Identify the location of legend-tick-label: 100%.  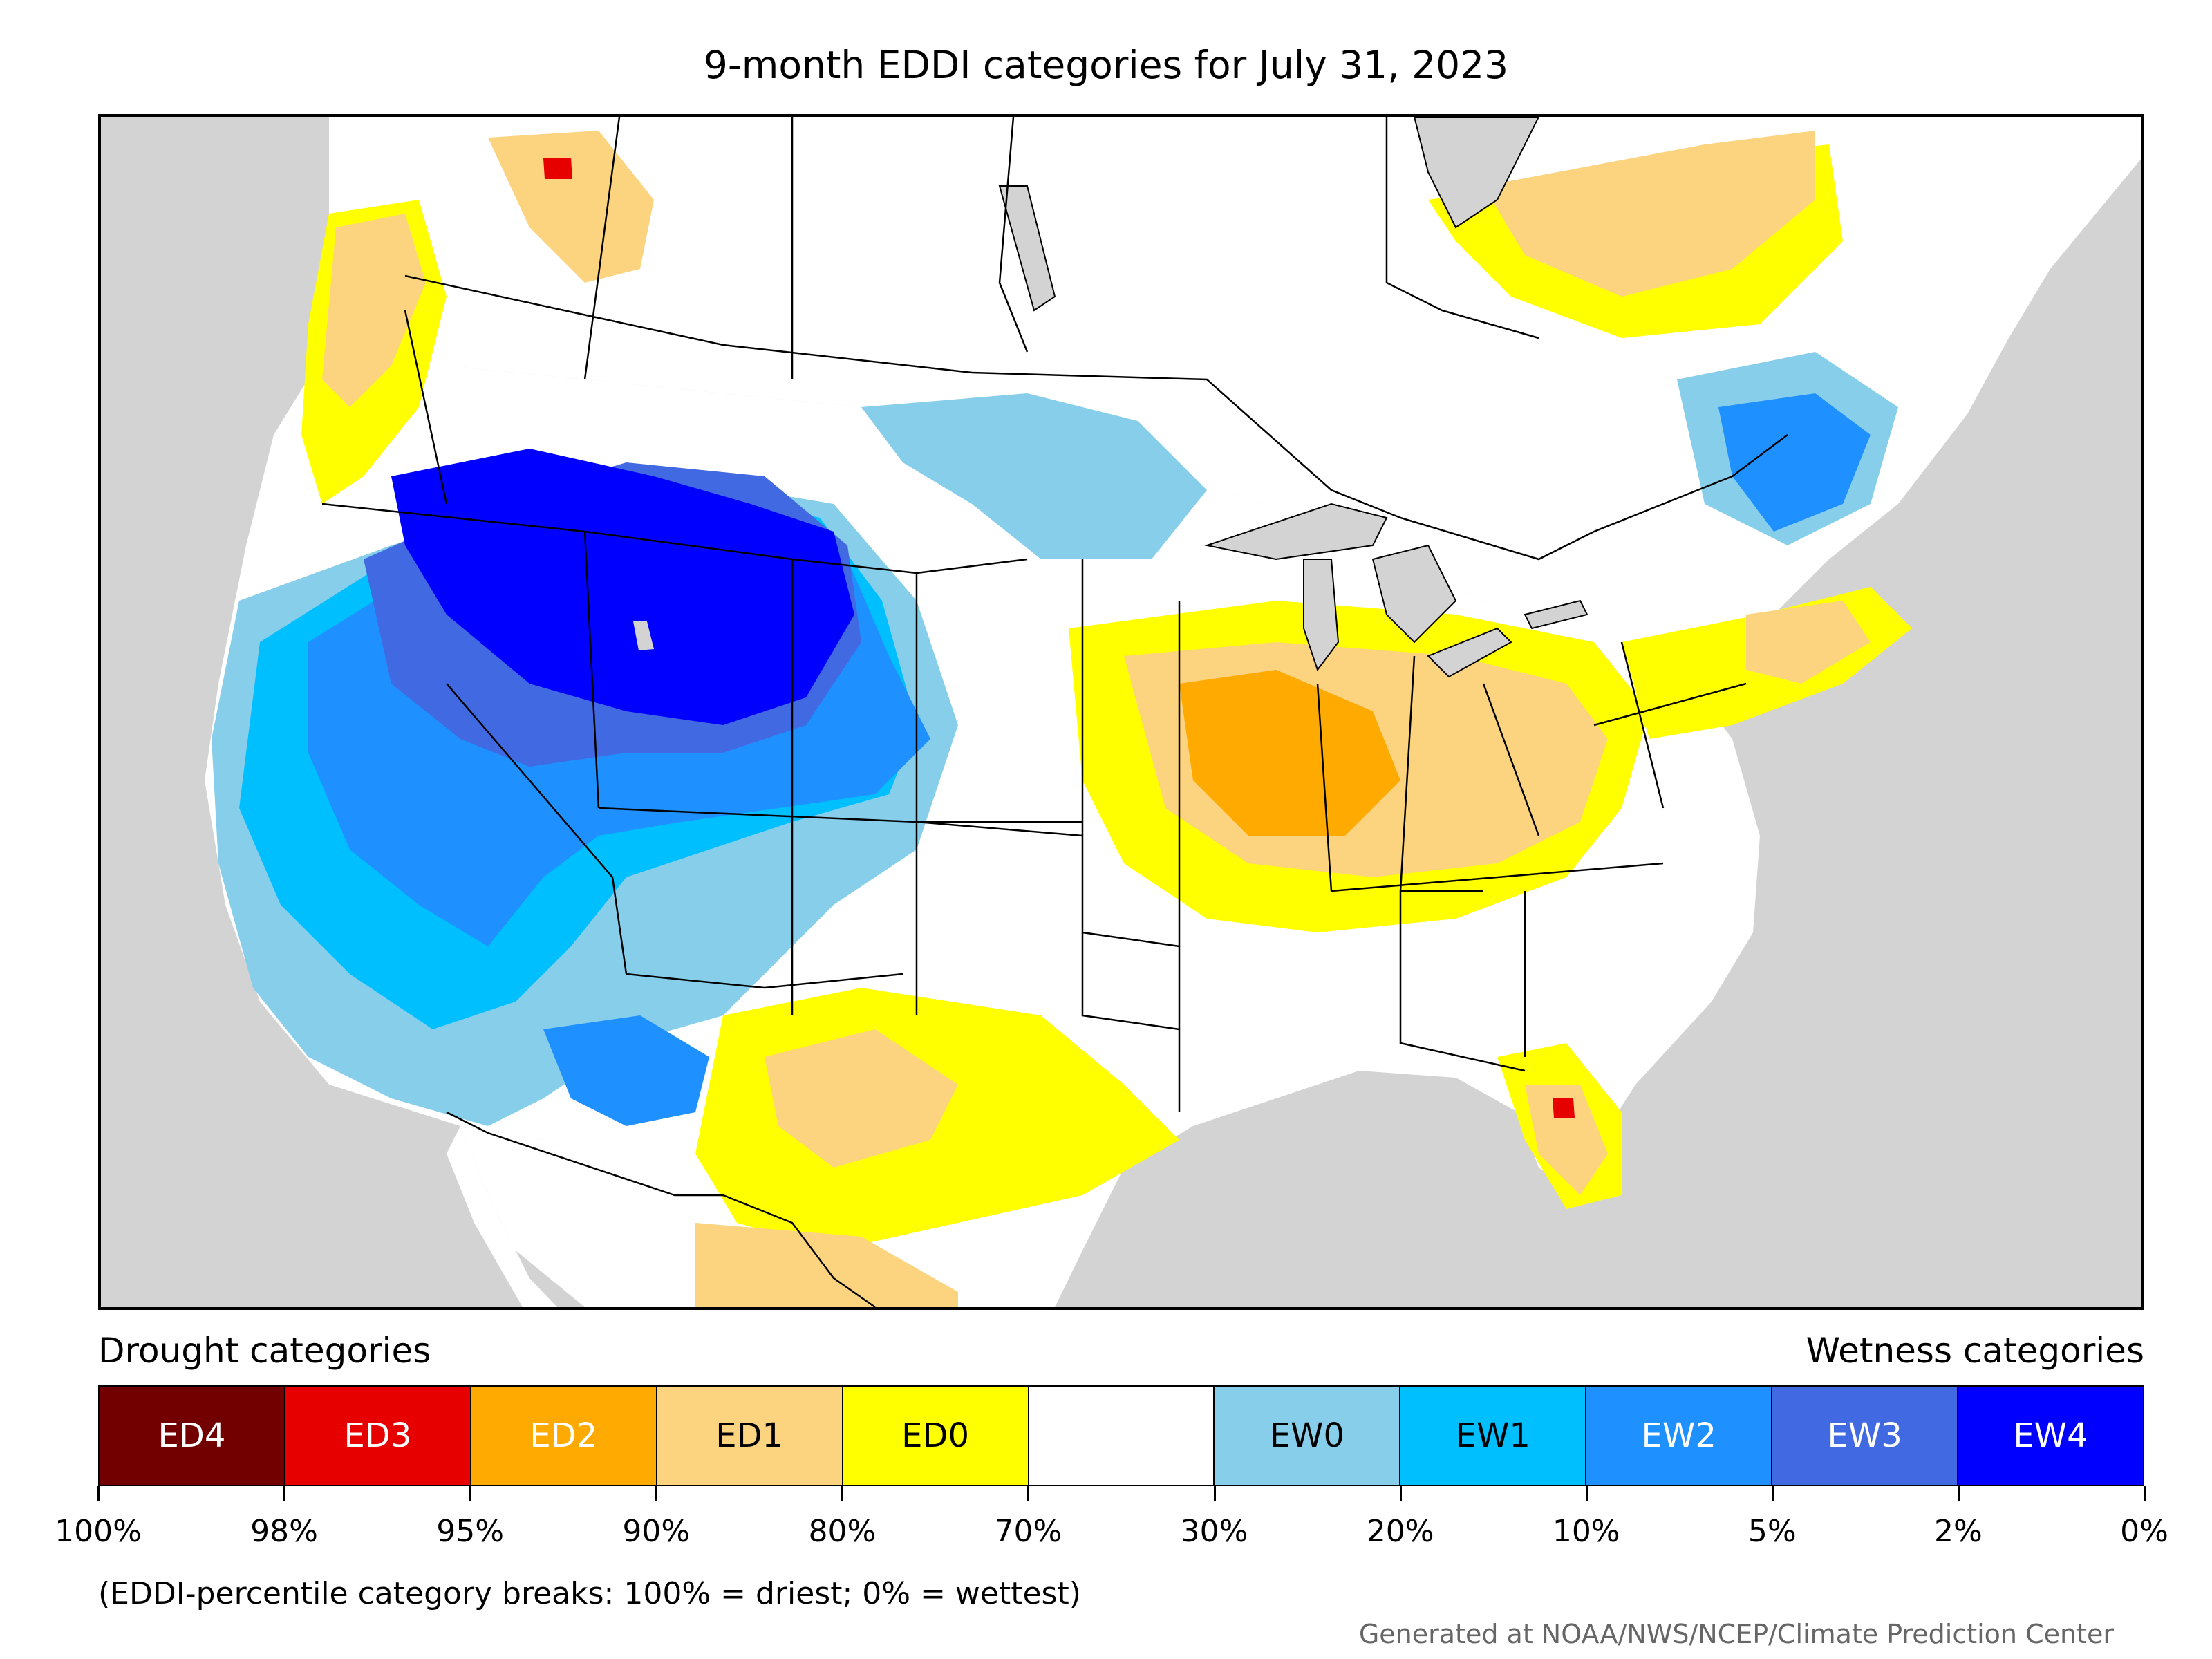
(99, 1531).